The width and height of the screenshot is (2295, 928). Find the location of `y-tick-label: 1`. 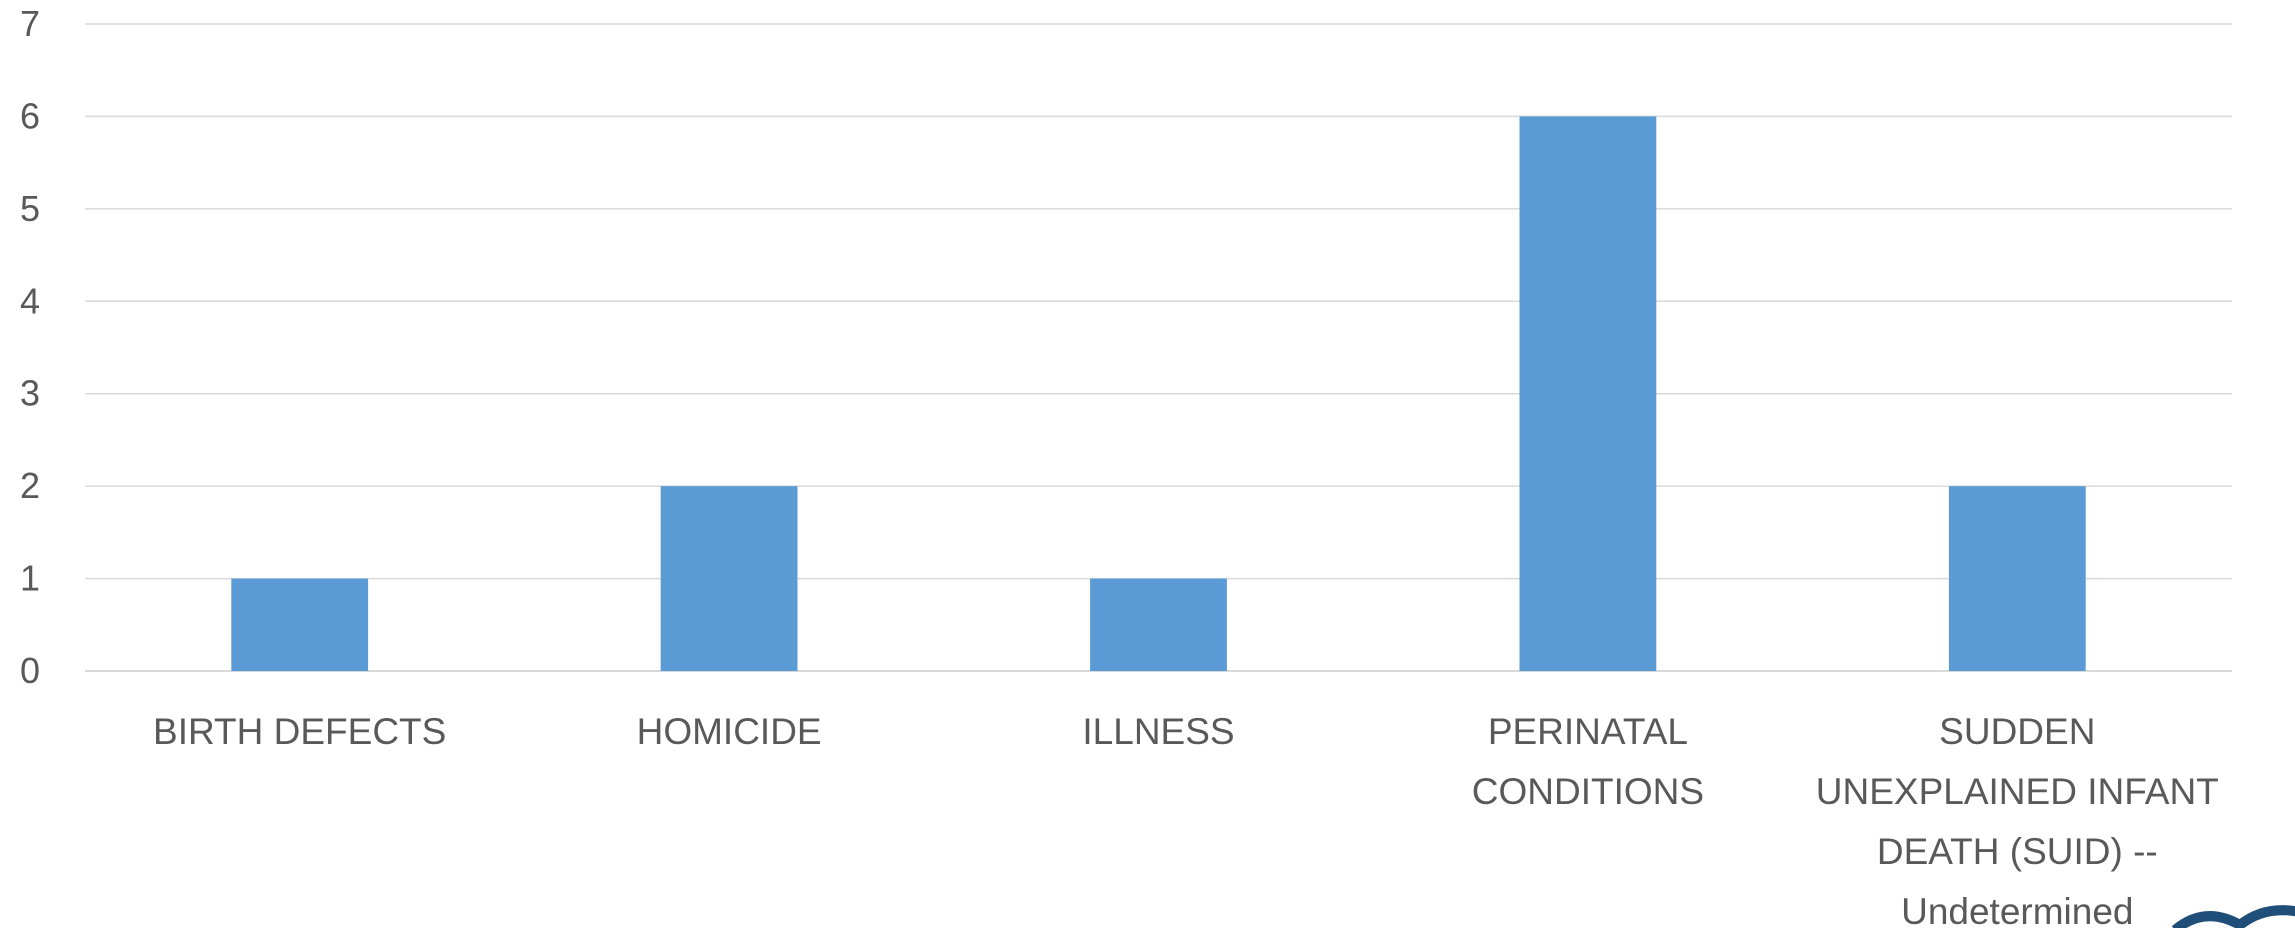

y-tick-label: 1 is located at coordinates (30, 578).